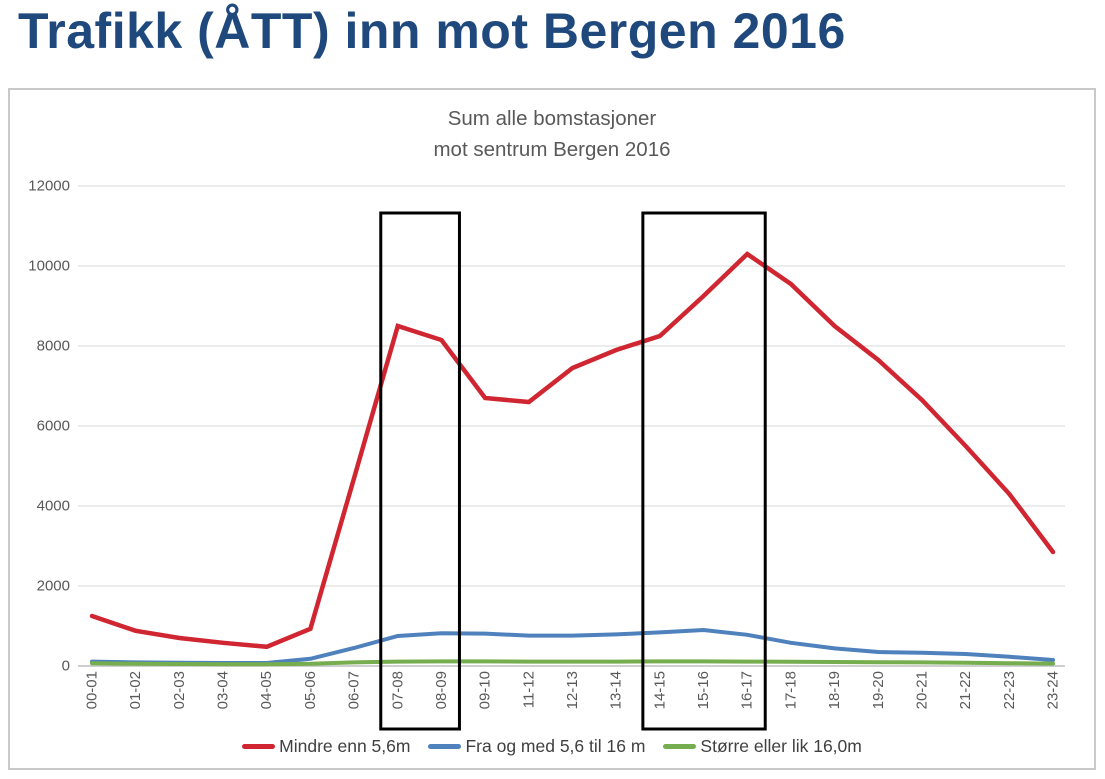 The image size is (1105, 779). What do you see at coordinates (92, 690) in the screenshot?
I see `x-axis-label: 00-01` at bounding box center [92, 690].